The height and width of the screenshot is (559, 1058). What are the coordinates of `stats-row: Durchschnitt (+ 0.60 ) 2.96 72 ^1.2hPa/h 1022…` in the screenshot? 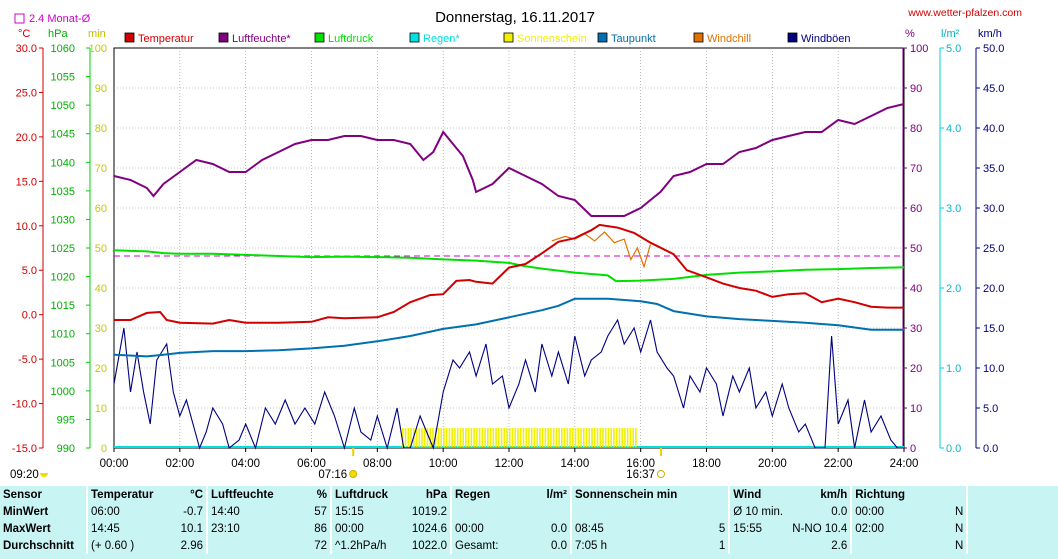 It's located at (517, 545).